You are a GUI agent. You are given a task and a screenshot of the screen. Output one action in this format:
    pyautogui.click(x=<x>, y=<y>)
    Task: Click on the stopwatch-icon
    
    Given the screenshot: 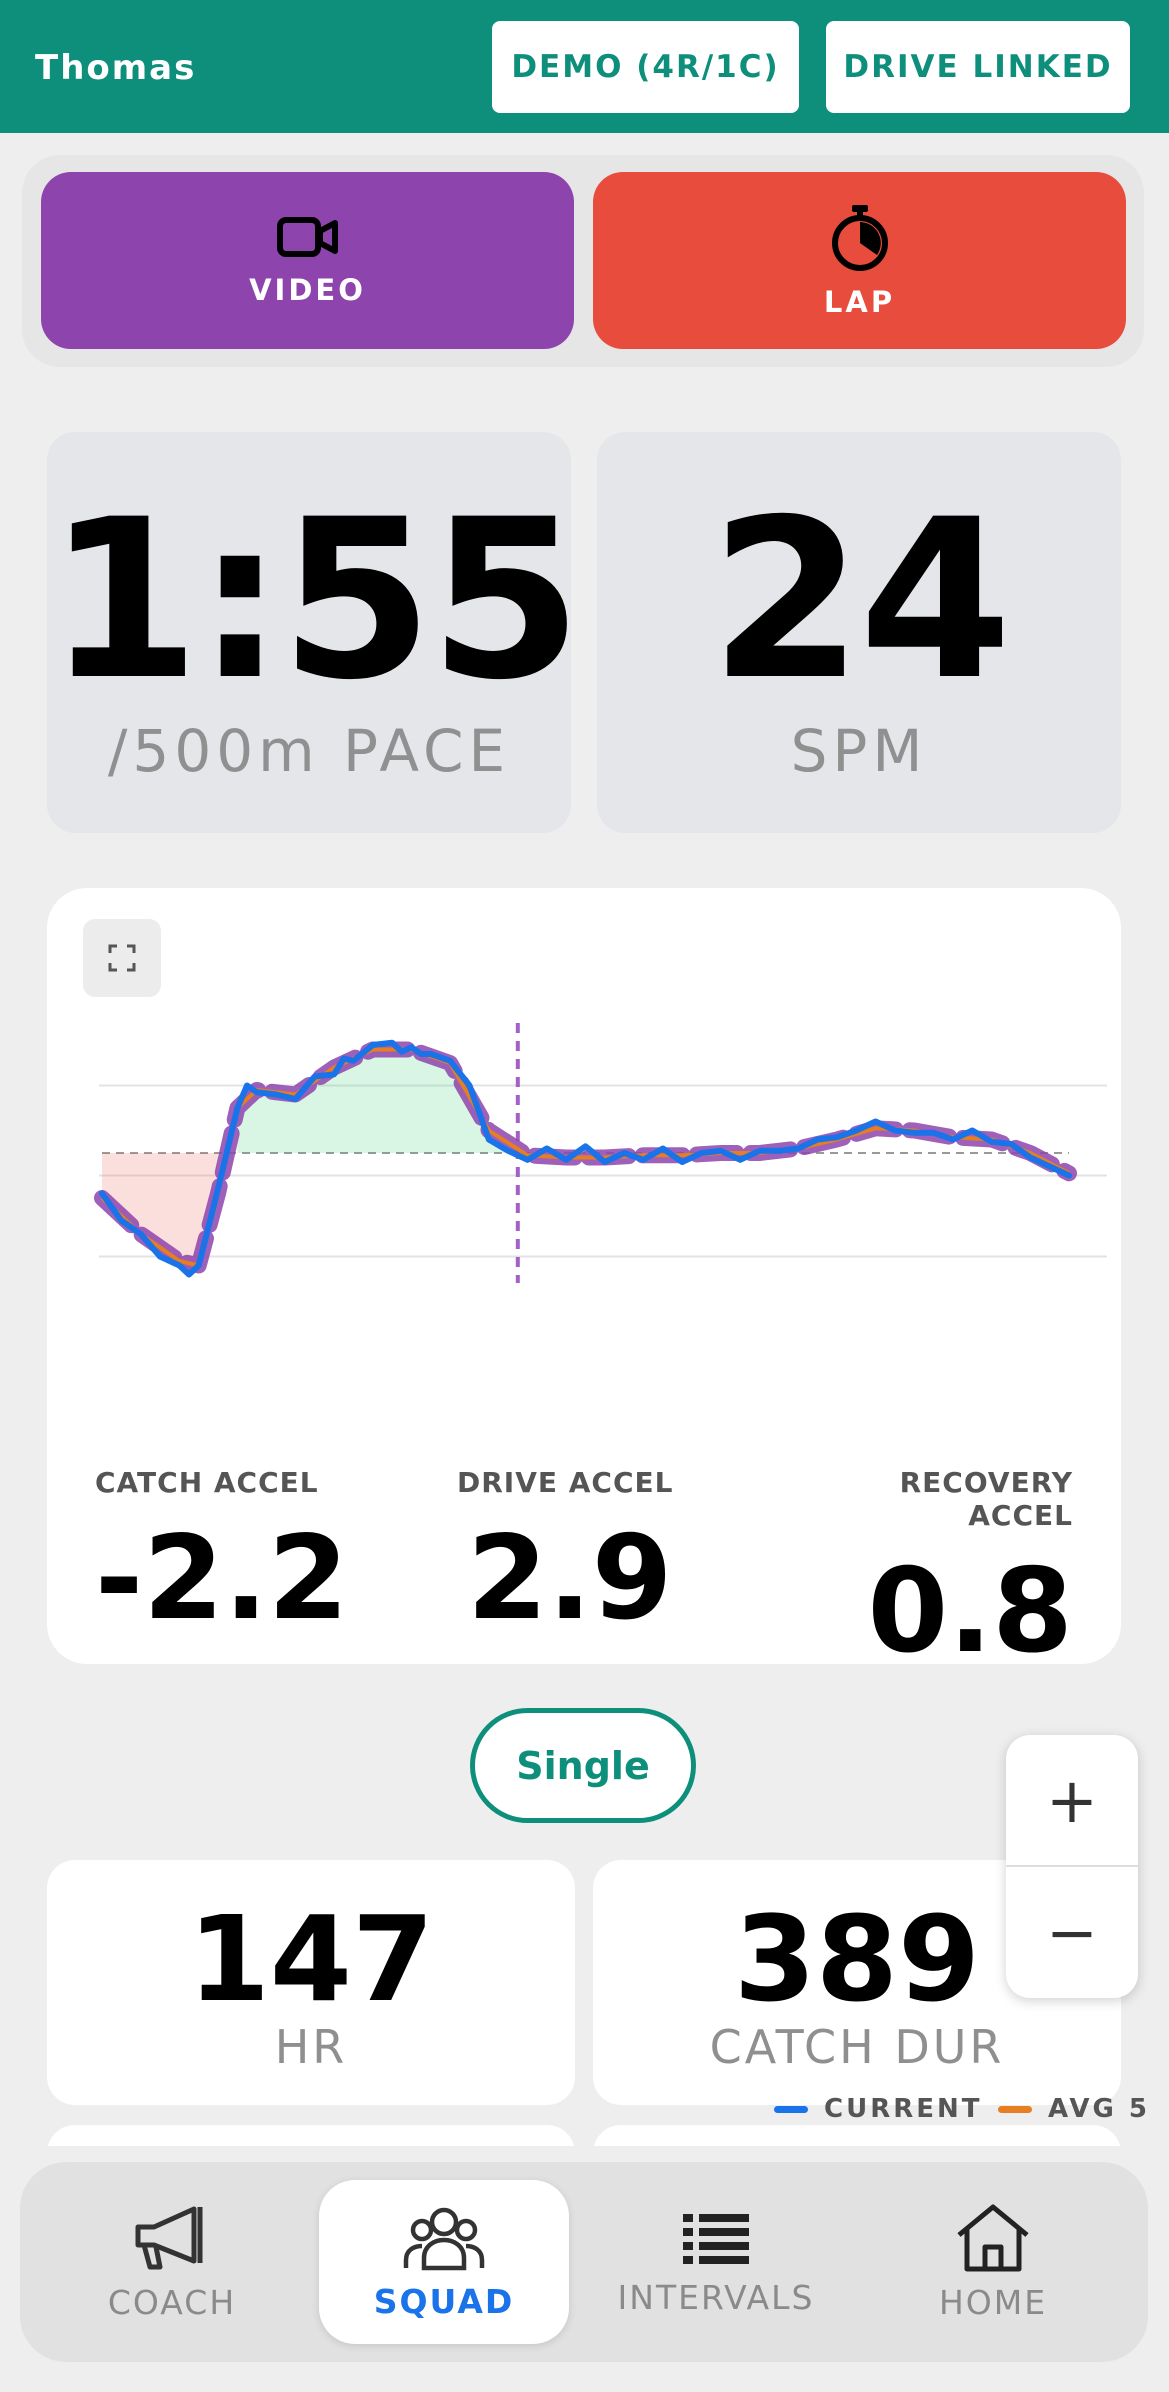 What is the action you would take?
    pyautogui.click(x=859, y=237)
    